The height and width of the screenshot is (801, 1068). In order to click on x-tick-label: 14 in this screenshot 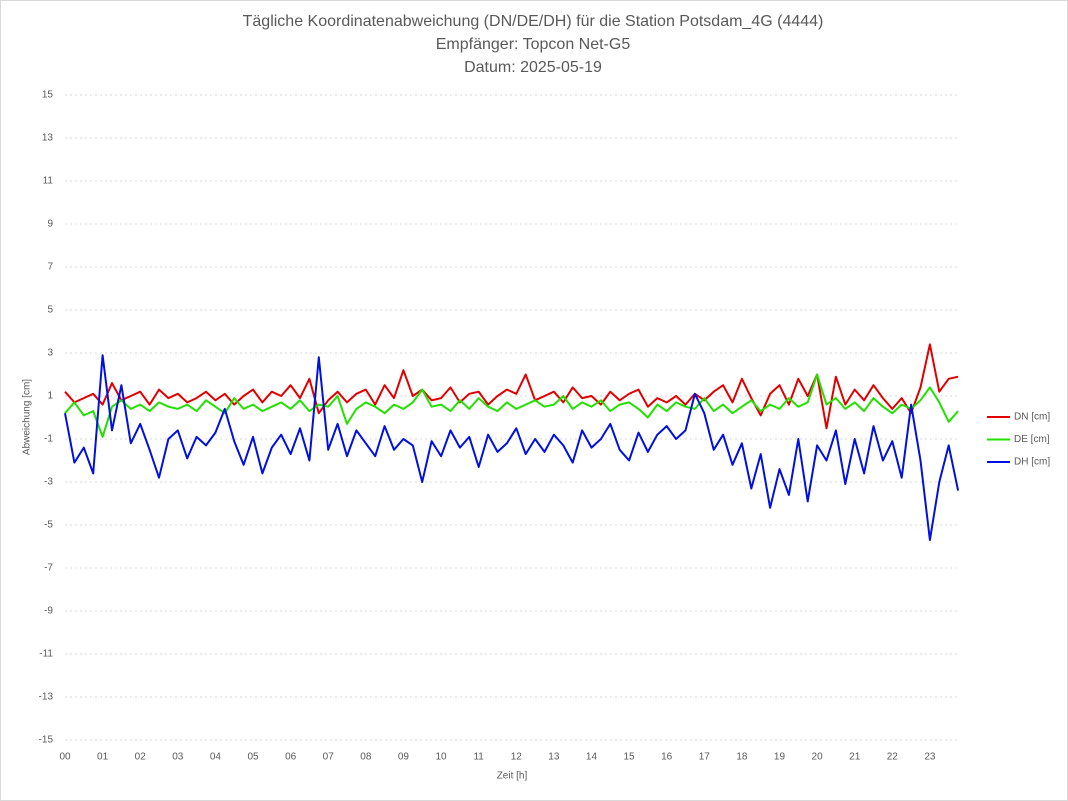, I will do `click(592, 757)`.